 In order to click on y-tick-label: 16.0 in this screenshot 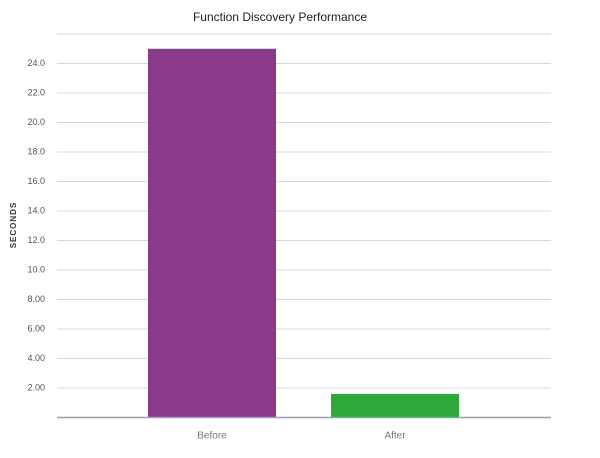, I will do `click(36, 181)`.